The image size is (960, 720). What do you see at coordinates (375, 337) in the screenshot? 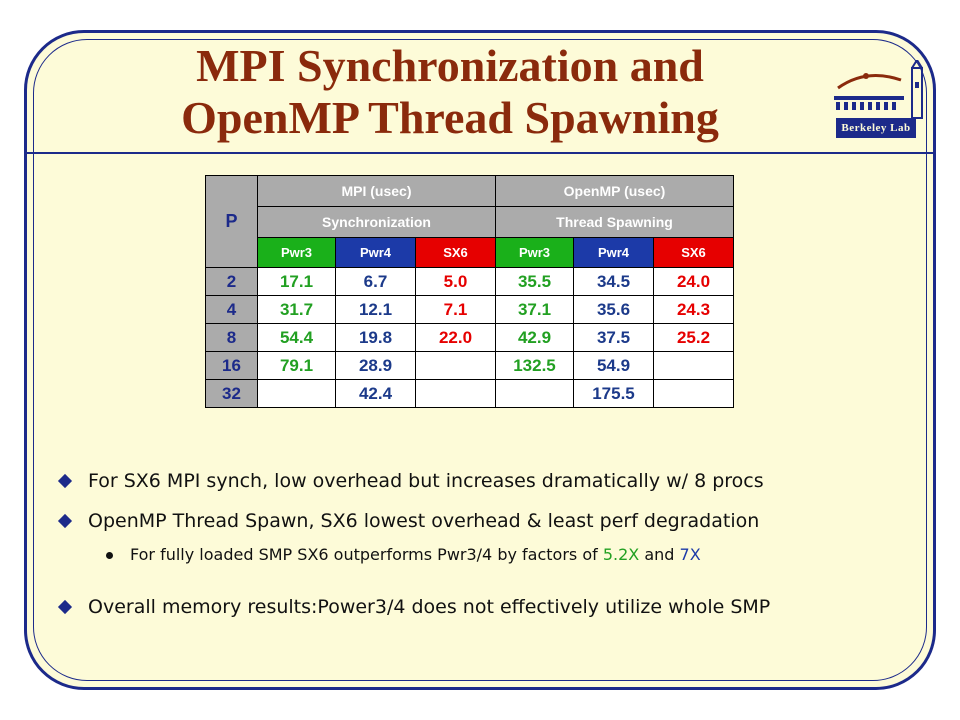
I see `mpi-pwr4-cell: 19.8` at bounding box center [375, 337].